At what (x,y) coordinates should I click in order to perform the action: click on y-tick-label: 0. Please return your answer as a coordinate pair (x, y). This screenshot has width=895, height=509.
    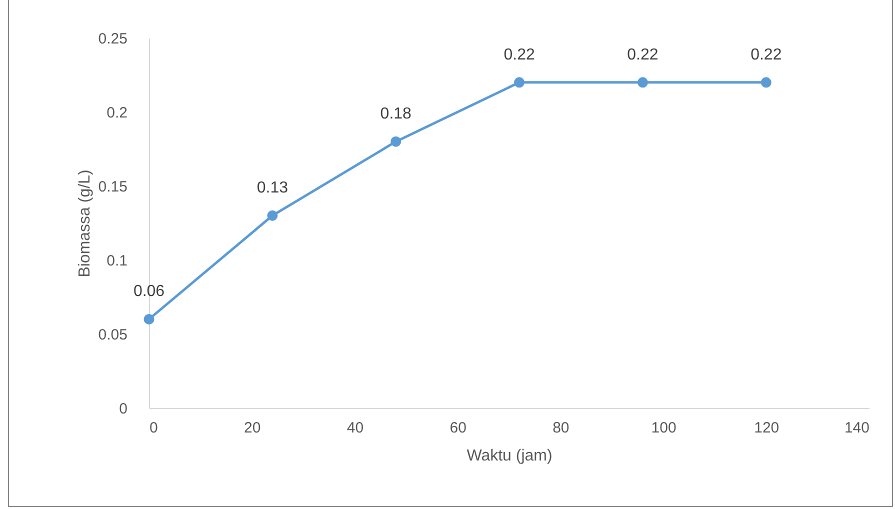
    Looking at the image, I should click on (123, 409).